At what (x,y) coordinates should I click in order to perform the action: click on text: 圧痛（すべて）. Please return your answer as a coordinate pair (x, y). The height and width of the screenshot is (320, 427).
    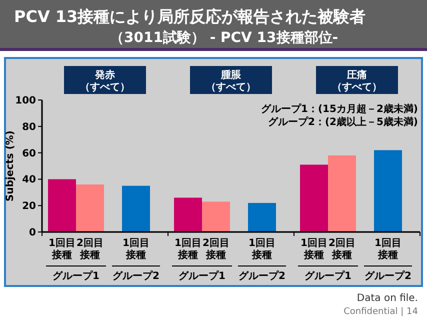
    Looking at the image, I should click on (357, 81).